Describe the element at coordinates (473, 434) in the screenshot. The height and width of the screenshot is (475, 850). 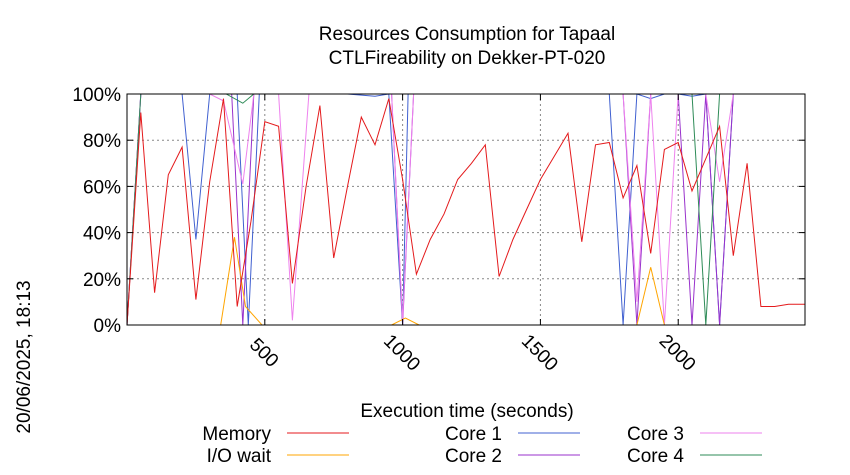
I see `legend-label: Core 1` at that location.